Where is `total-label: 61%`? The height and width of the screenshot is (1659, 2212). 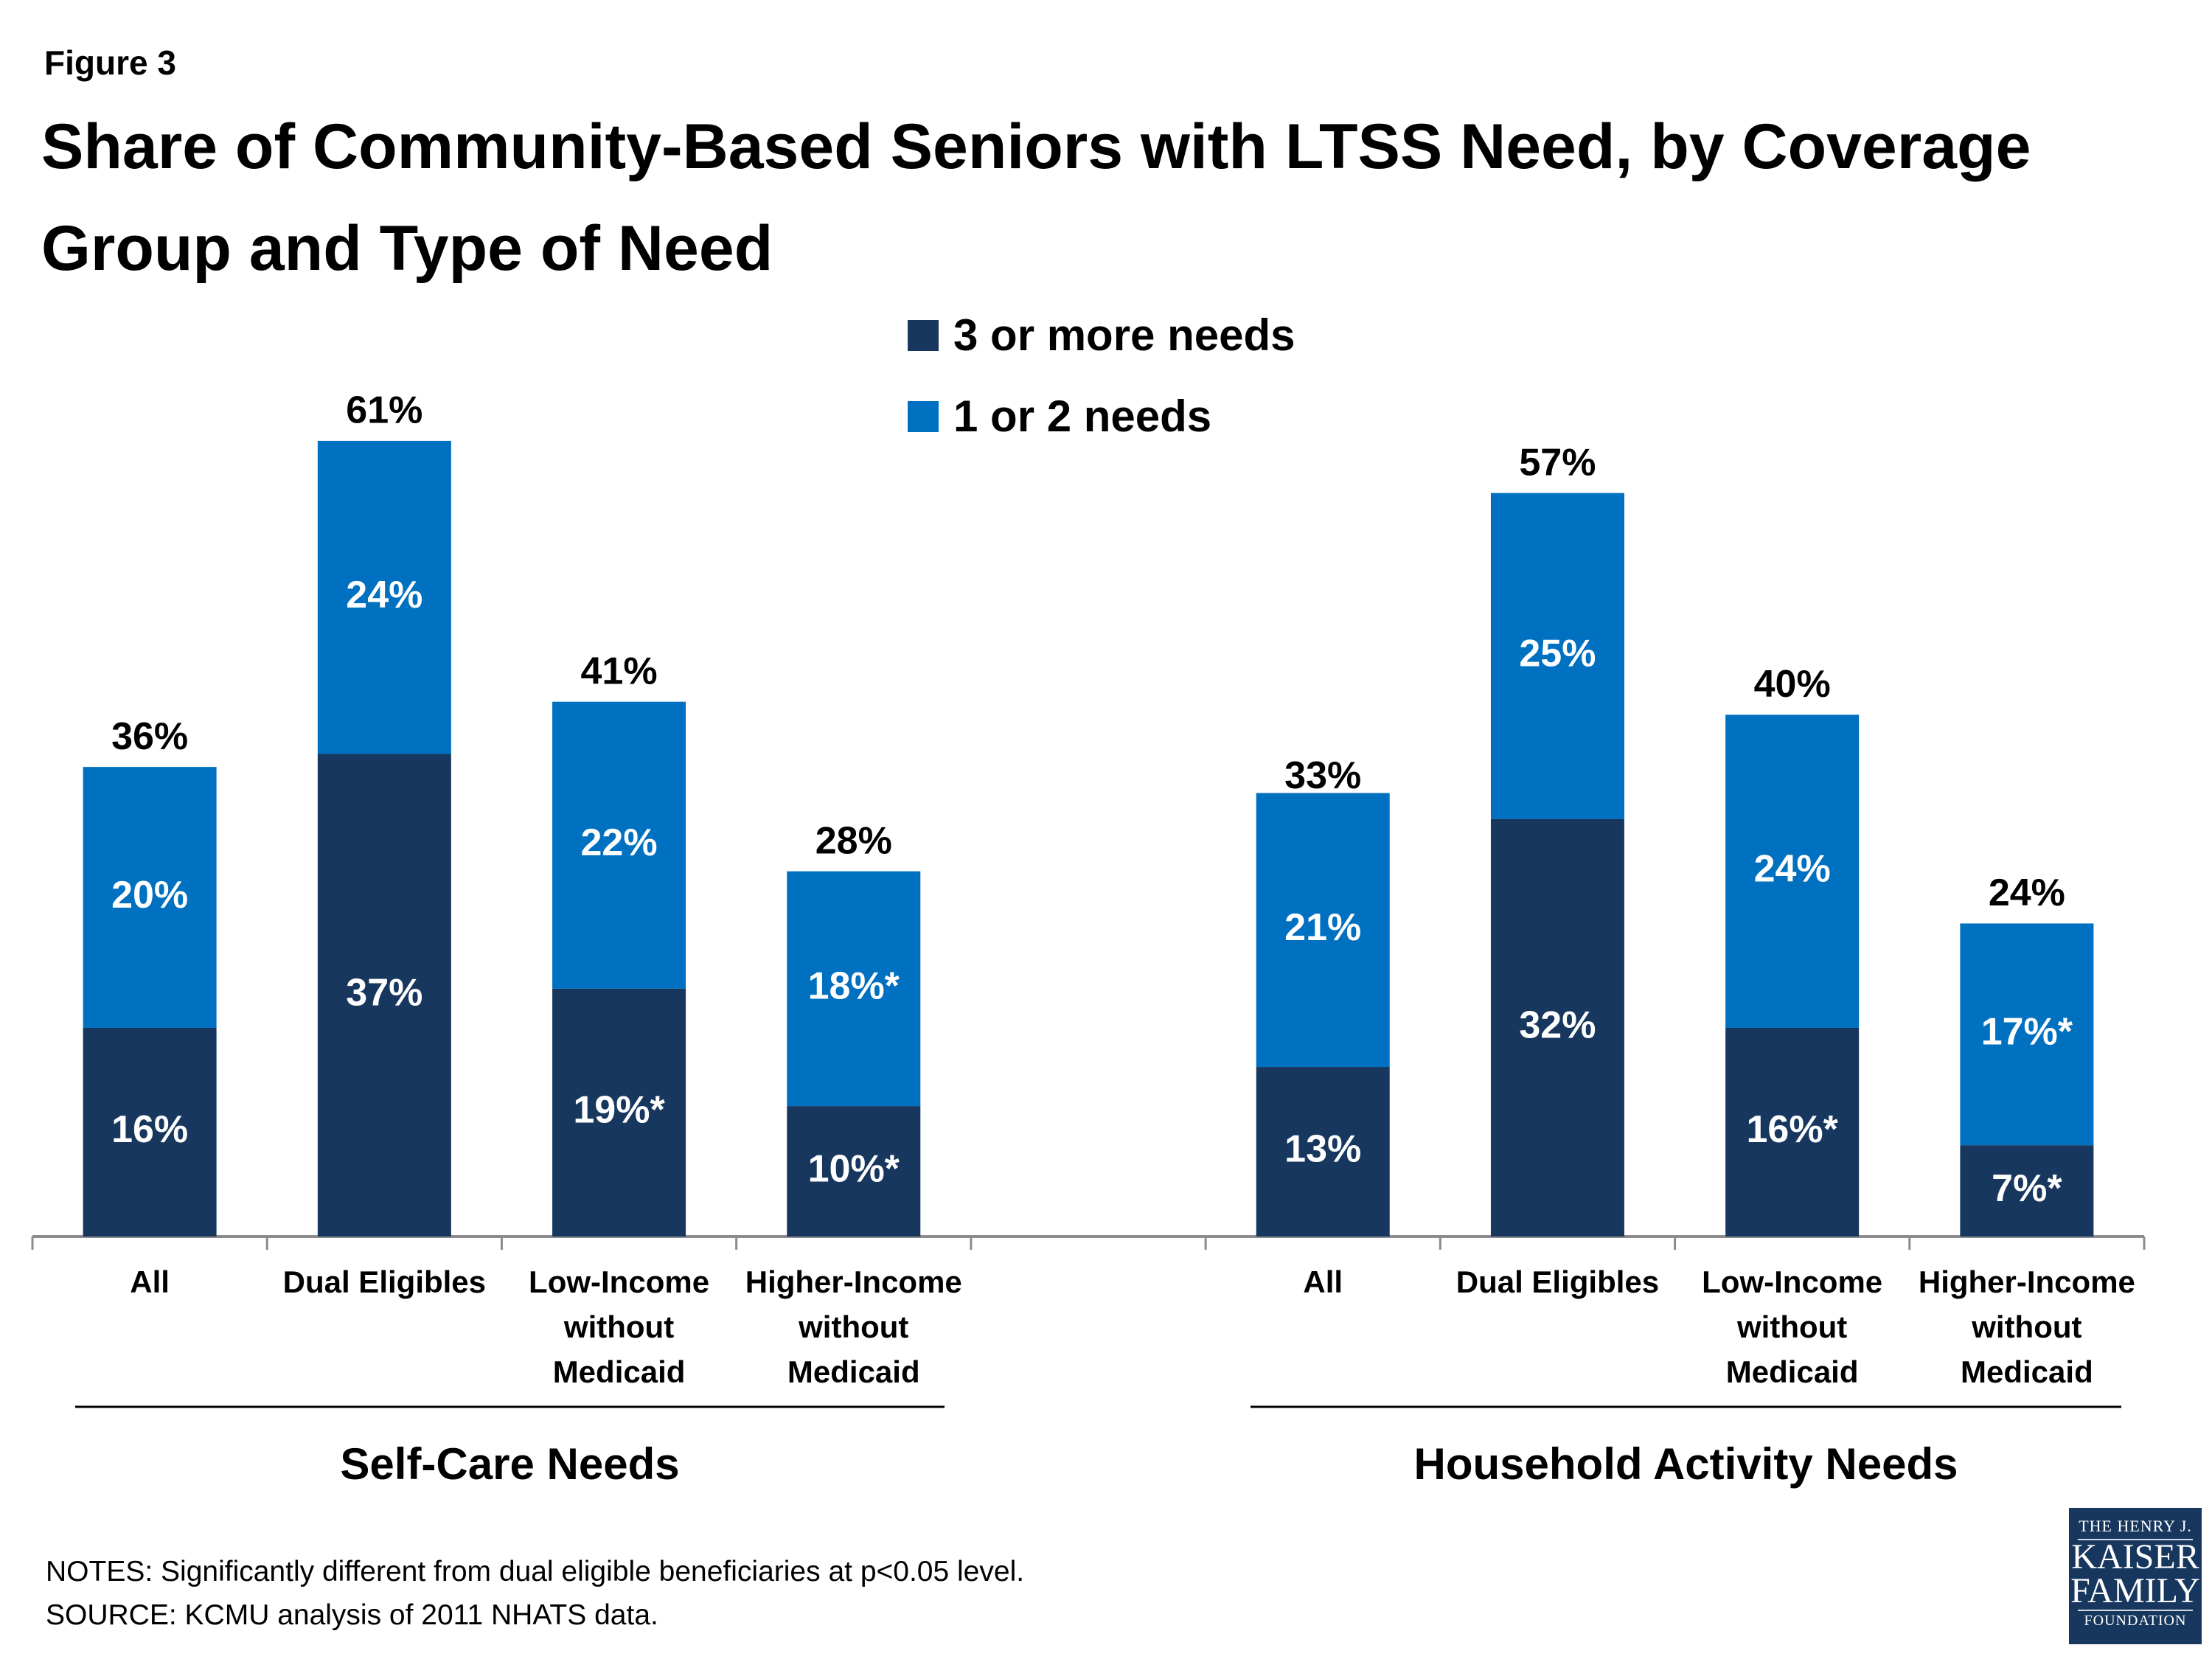 total-label: 61% is located at coordinates (384, 410).